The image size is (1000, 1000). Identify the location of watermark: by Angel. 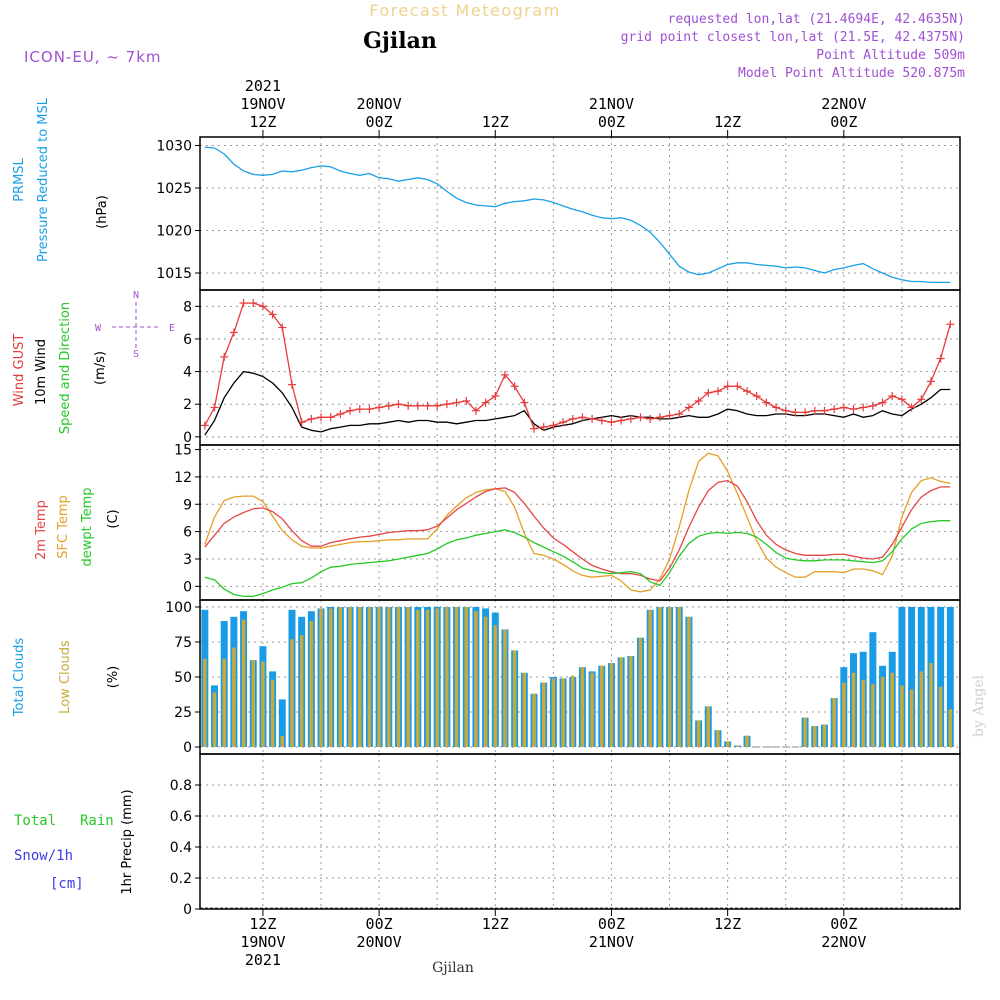
(979, 705).